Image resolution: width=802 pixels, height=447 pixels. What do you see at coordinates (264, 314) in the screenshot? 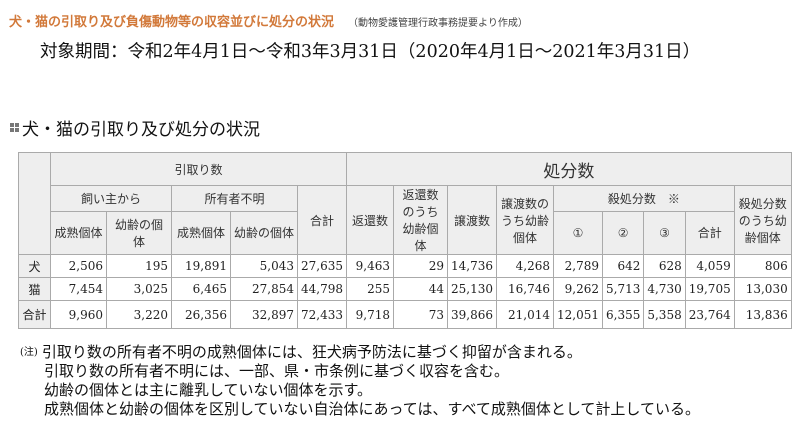
I see `table-cell: 32,897` at bounding box center [264, 314].